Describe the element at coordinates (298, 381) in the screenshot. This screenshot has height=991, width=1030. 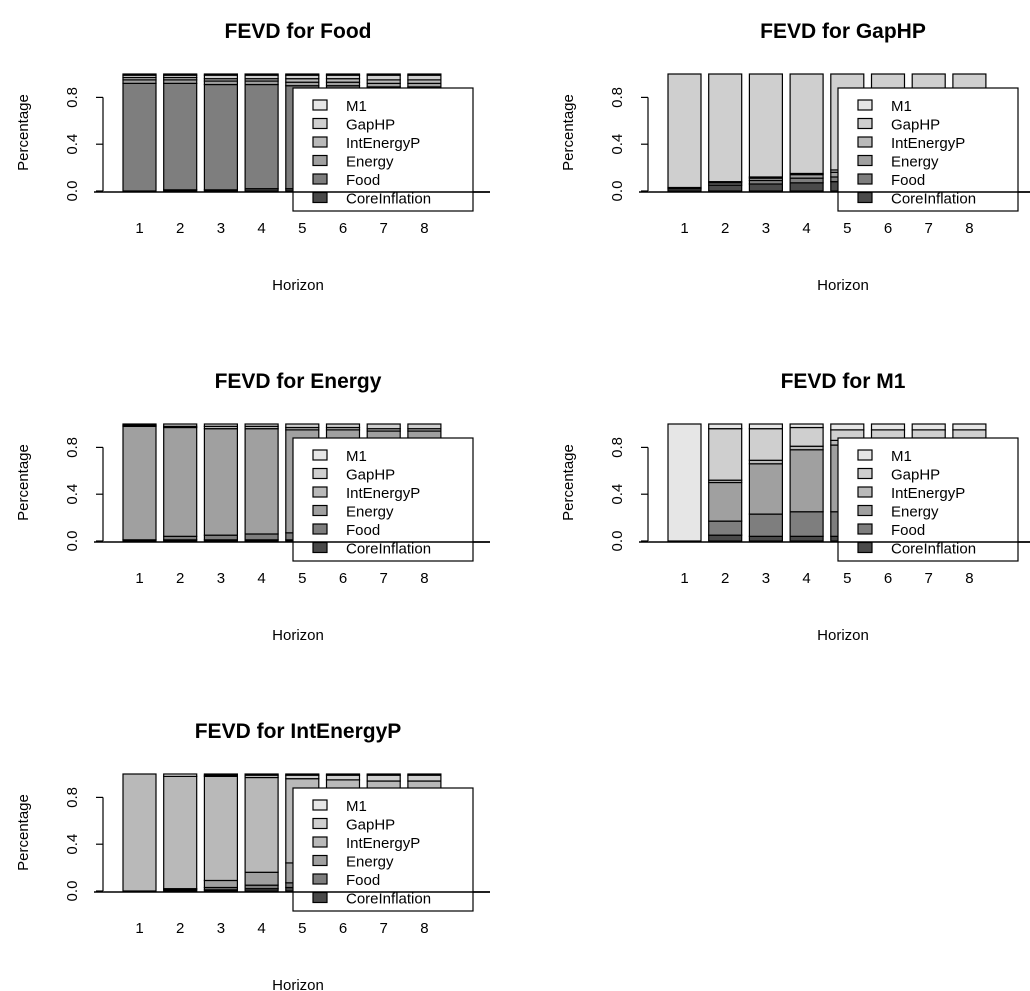
I see `chart-title: FEVD for Energy` at that location.